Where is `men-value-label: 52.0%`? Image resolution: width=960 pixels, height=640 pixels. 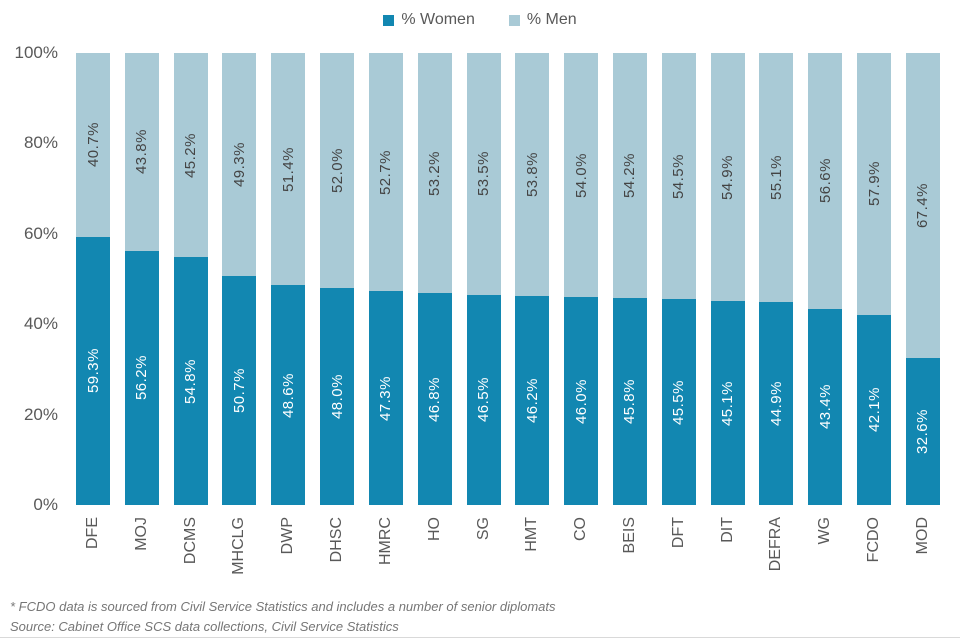 men-value-label: 52.0% is located at coordinates (337, 170).